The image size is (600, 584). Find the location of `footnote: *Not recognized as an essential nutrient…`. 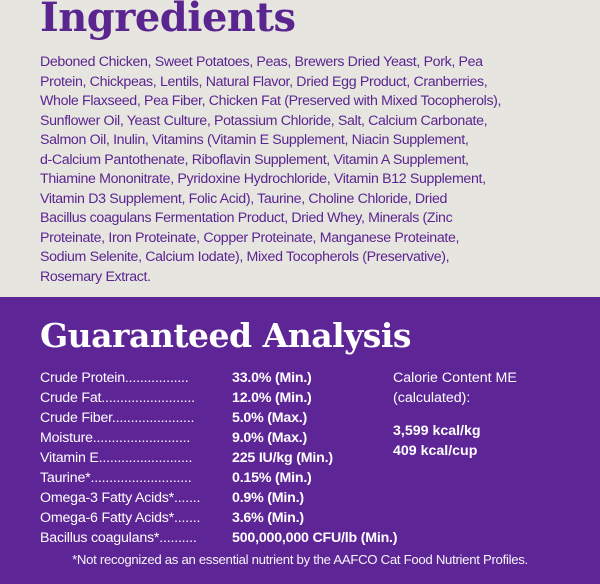

footnote: *Not recognized as an essential nutrient… is located at coordinates (300, 559).